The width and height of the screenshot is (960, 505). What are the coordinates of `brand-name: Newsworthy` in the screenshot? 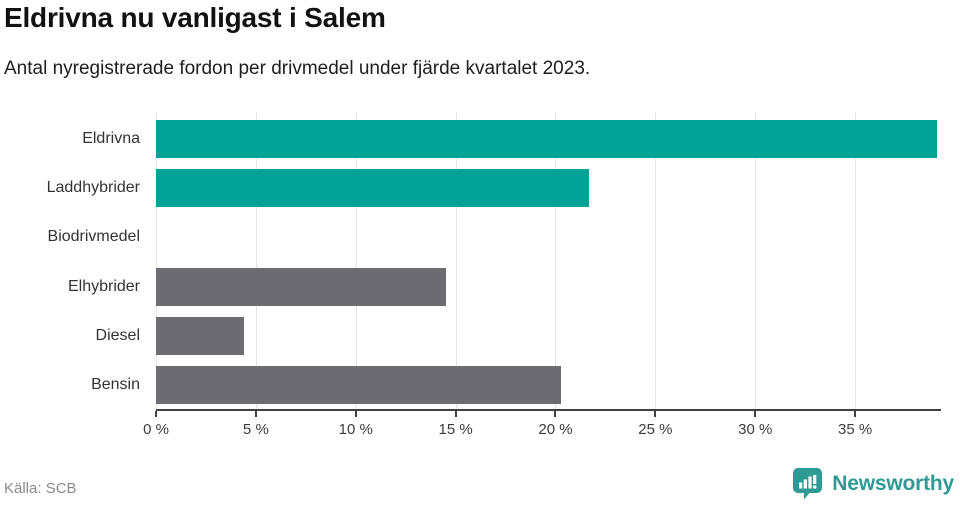 It's located at (893, 483).